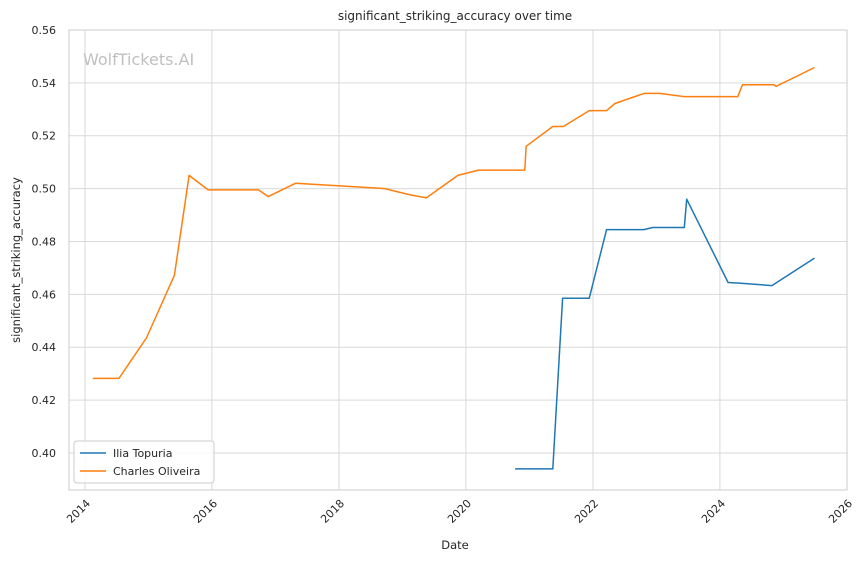 Image resolution: width=864 pixels, height=561 pixels. What do you see at coordinates (44, 83) in the screenshot?
I see `y-tick-label: 0.54` at bounding box center [44, 83].